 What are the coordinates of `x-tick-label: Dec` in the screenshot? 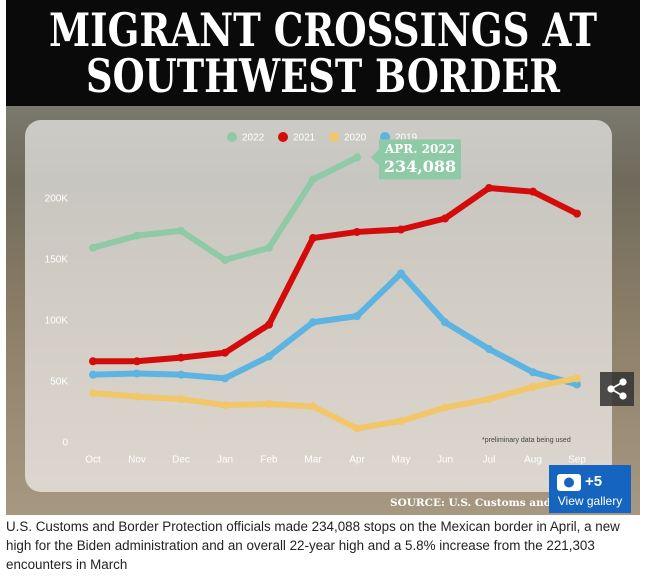 It's located at (181, 460).